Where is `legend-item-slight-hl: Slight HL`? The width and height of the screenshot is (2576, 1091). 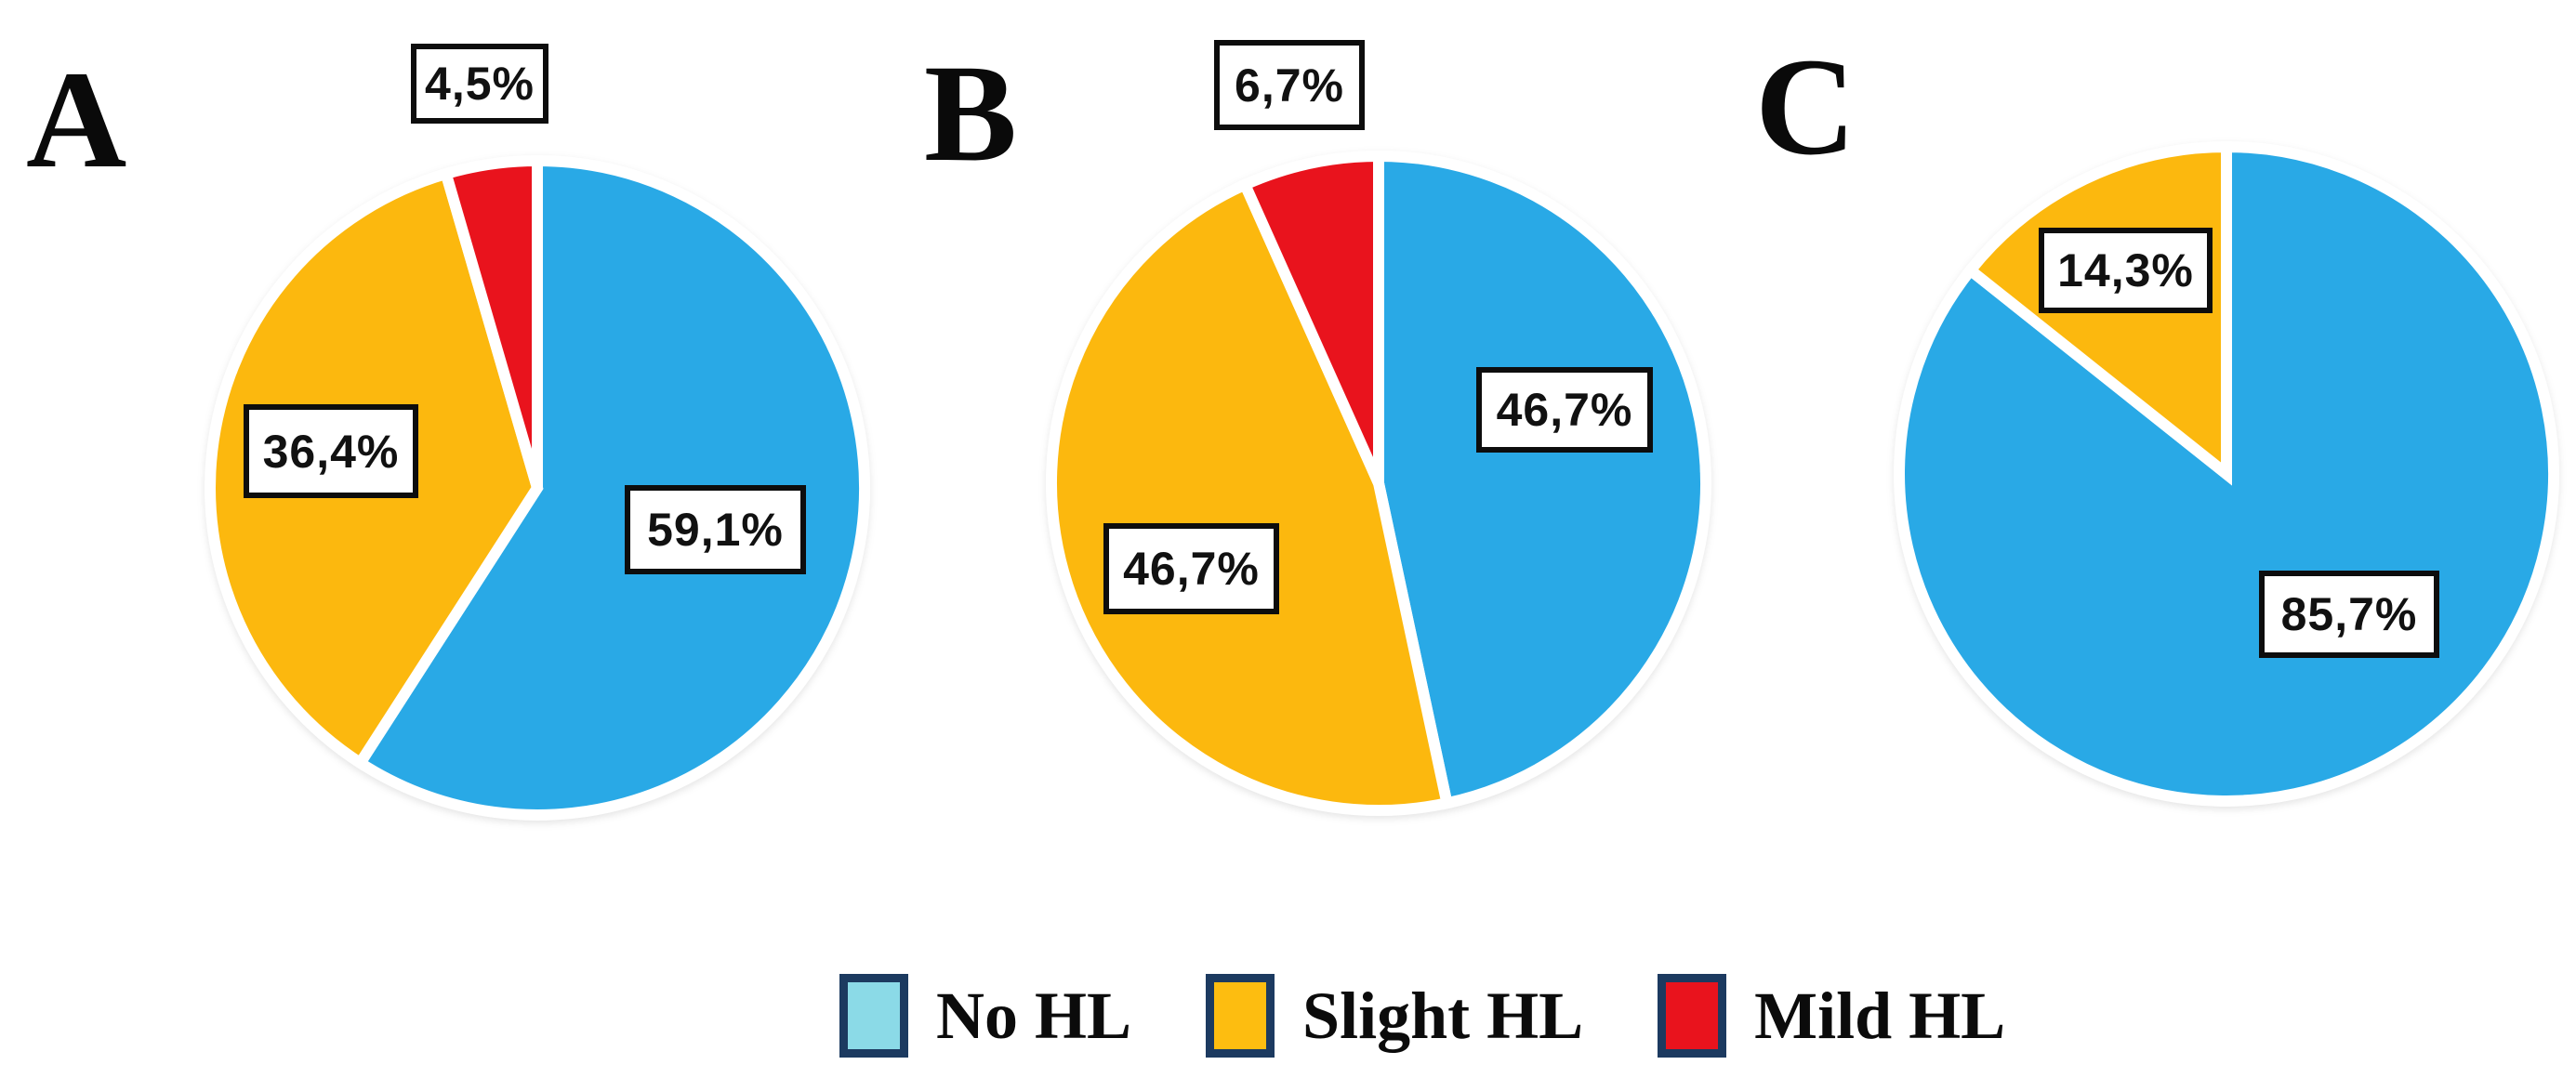 legend-item-slight-hl: Slight HL is located at coordinates (1394, 1016).